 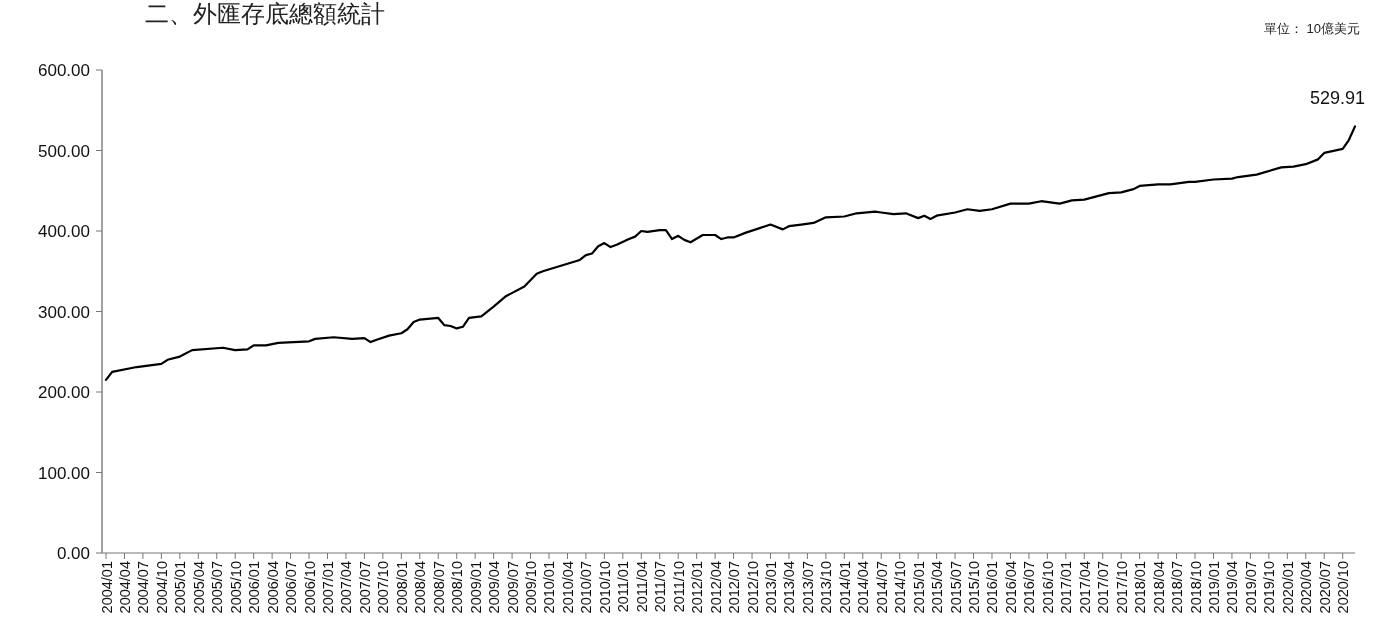 I want to click on x-tick-label: 2016/04, so click(x=1010, y=587).